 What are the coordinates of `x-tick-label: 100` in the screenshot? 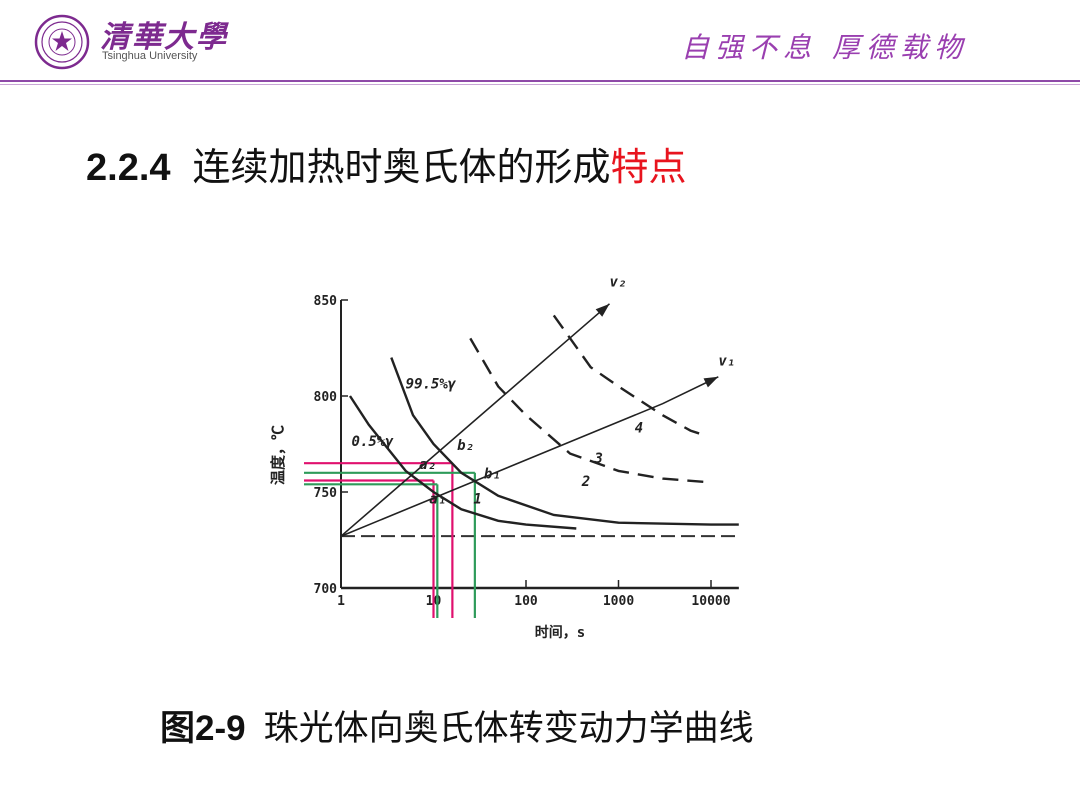 It's located at (526, 601).